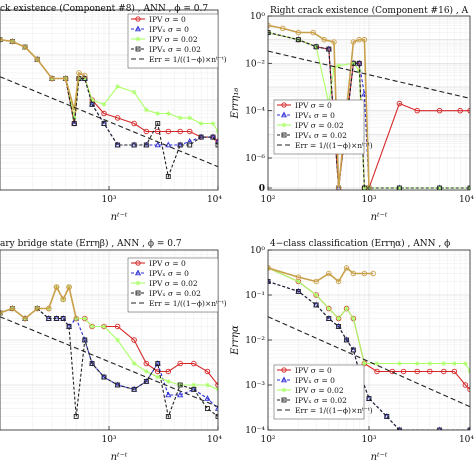 The width and height of the screenshot is (474, 474). Describe the element at coordinates (255, 159) in the screenshot. I see `y-tick-label: 10⁻⁶` at that location.